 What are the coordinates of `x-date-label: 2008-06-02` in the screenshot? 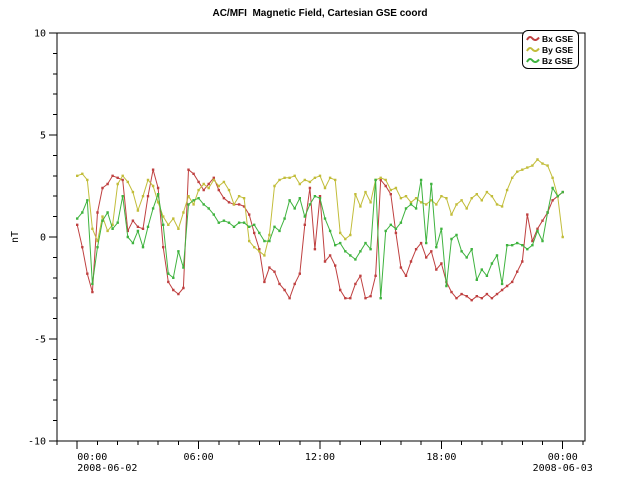 It's located at (107, 468).